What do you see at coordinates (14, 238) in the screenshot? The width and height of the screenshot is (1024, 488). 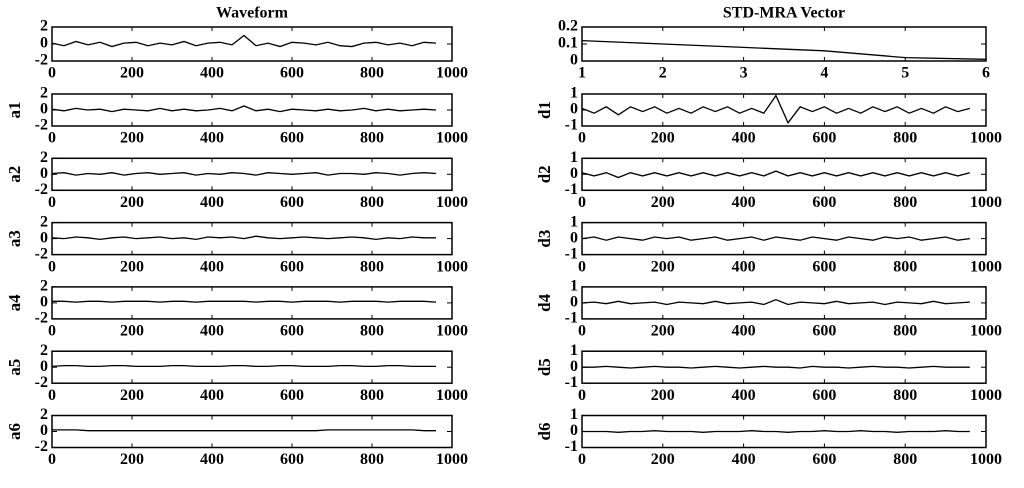 I see `y-axis-label: a3` at bounding box center [14, 238].